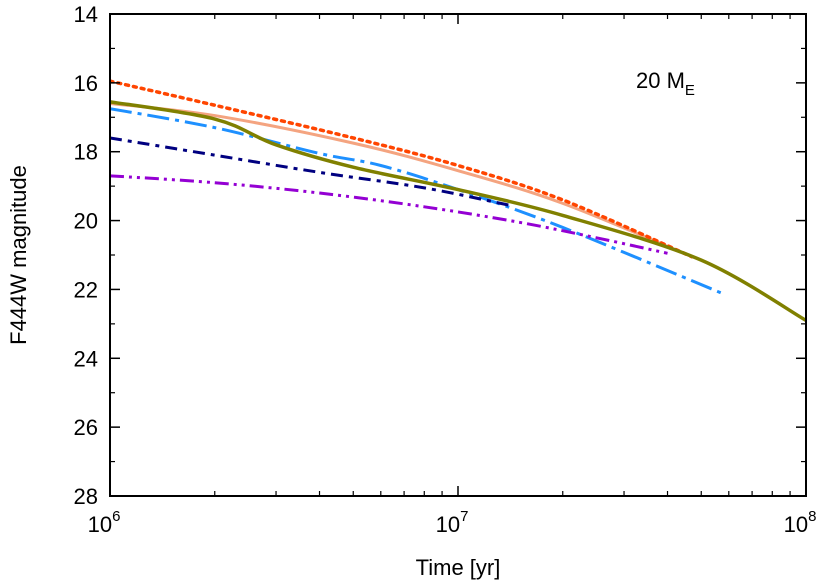 The height and width of the screenshot is (583, 830). What do you see at coordinates (86, 289) in the screenshot?
I see `y-tick-label: 22` at bounding box center [86, 289].